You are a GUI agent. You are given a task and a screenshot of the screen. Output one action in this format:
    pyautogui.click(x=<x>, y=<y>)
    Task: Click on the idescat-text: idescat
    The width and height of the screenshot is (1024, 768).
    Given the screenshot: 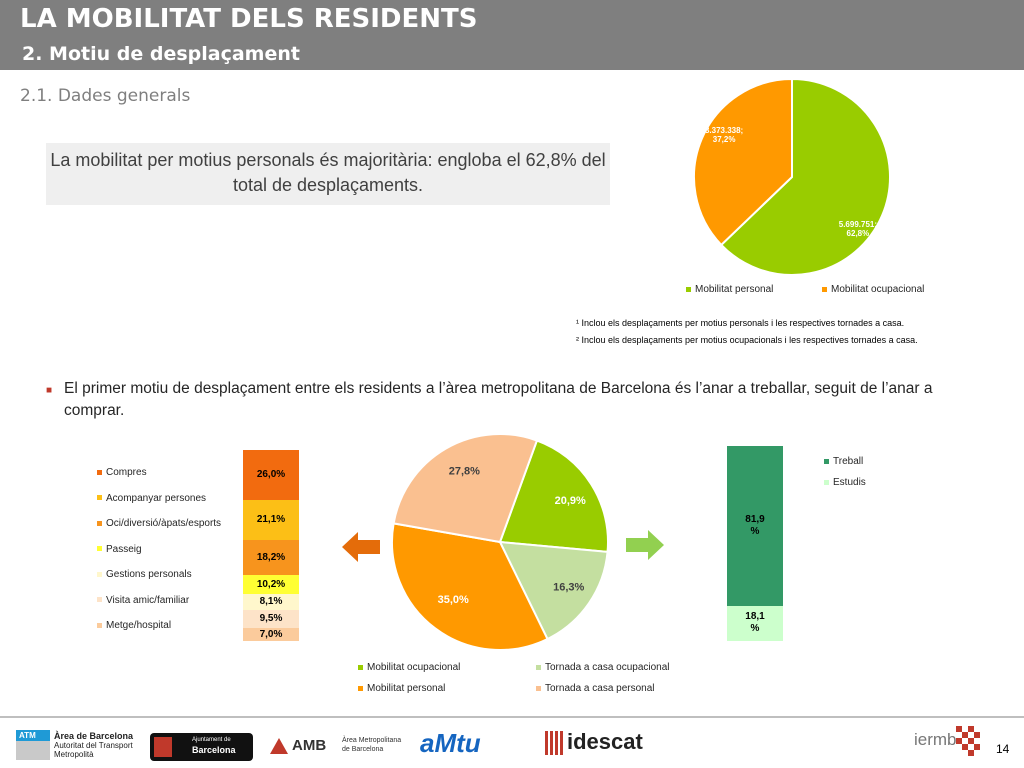 What is the action you would take?
    pyautogui.click(x=605, y=741)
    